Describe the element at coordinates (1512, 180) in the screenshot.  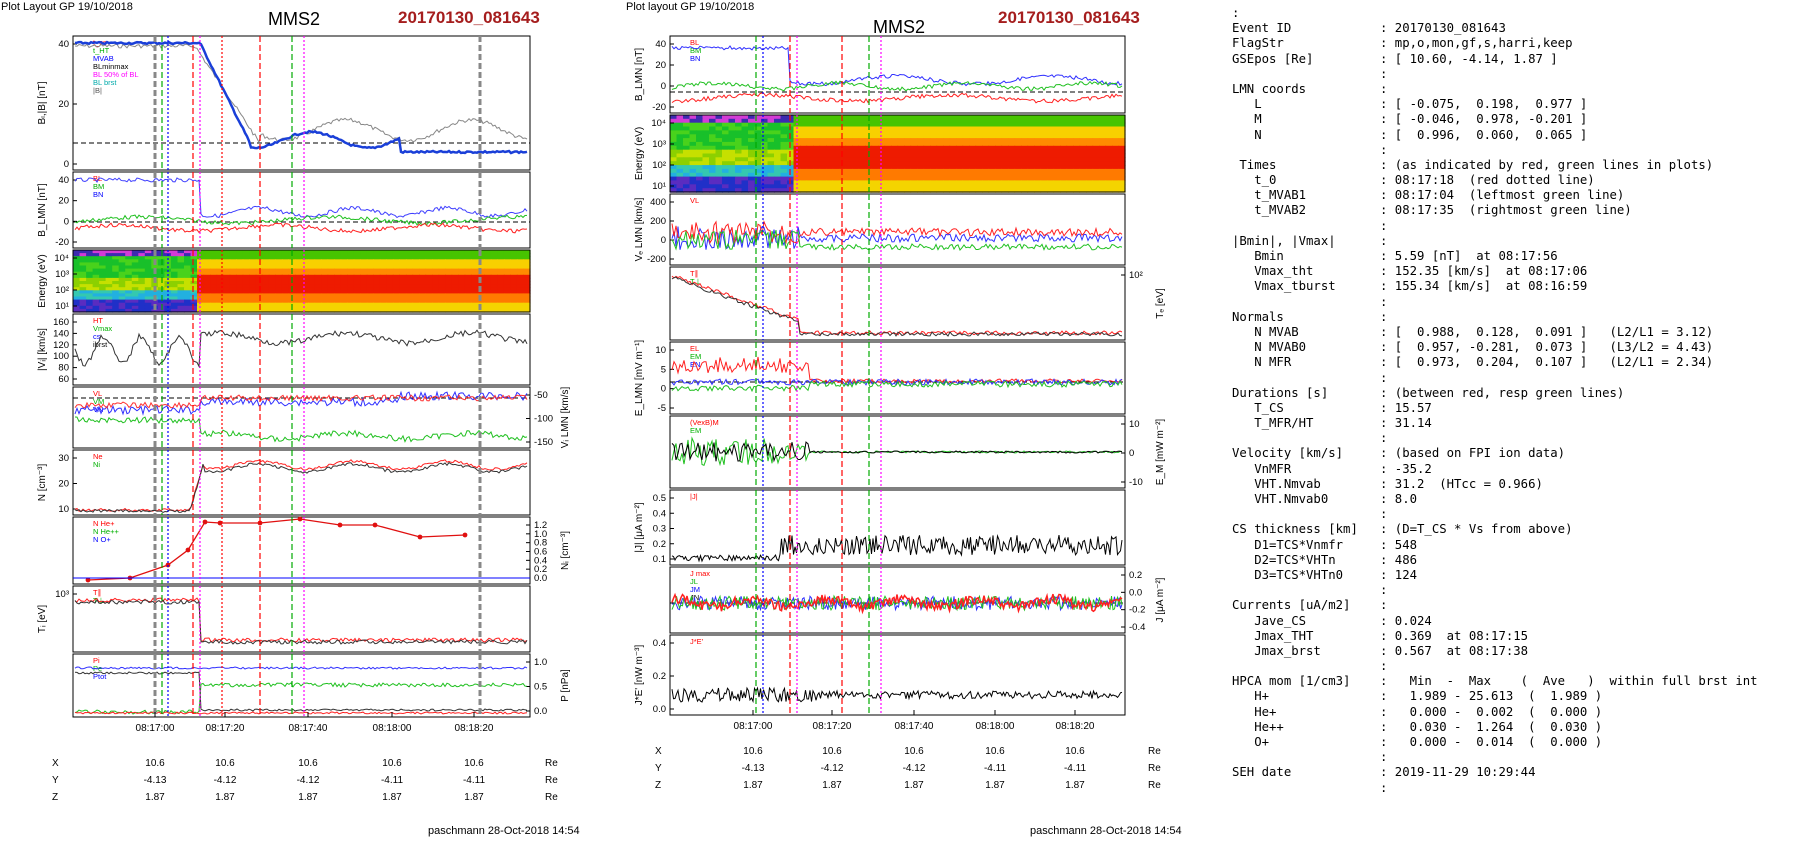
I see `info-row: t_0: 08:17:18 (red dotted line)` at that location.